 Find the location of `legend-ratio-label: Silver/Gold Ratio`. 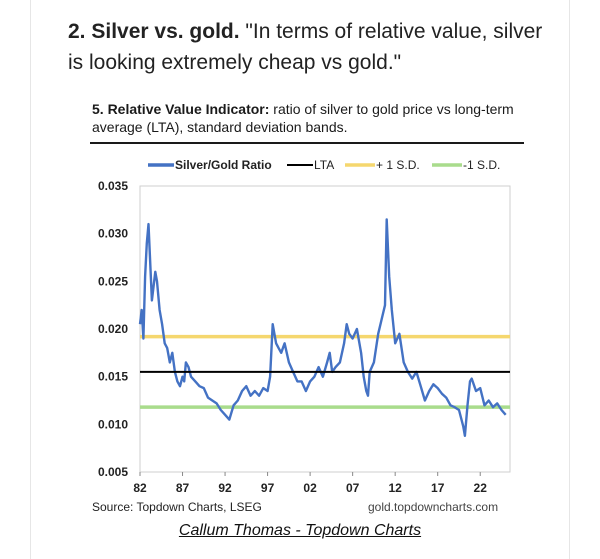

legend-ratio-label: Silver/Gold Ratio is located at coordinates (223, 165).